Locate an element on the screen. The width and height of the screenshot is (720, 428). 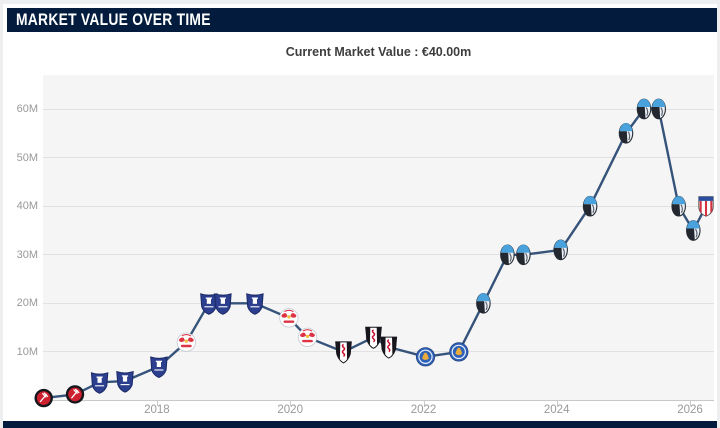
y-axis-label: 50M is located at coordinates (27, 157).